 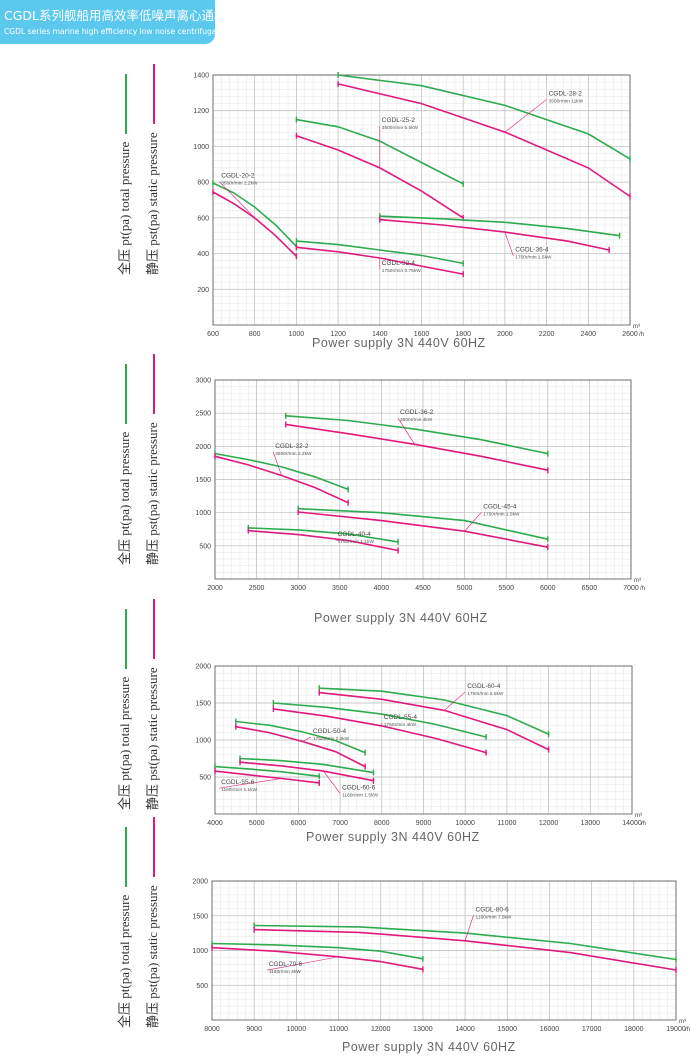 I want to click on x-tick-label: 600, so click(x=213, y=334).